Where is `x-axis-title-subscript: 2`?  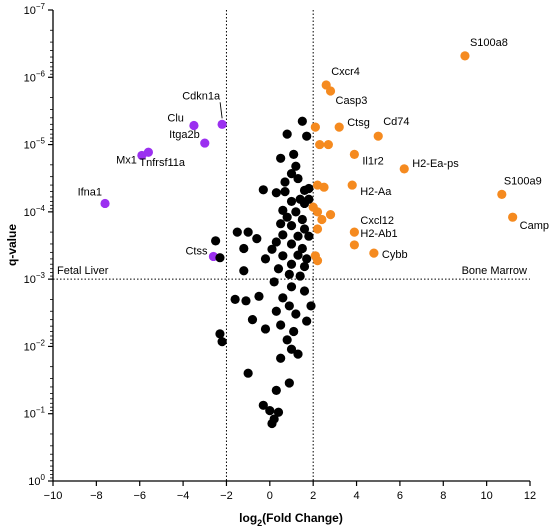 x-axis-title-subscript: 2 is located at coordinates (259, 523).